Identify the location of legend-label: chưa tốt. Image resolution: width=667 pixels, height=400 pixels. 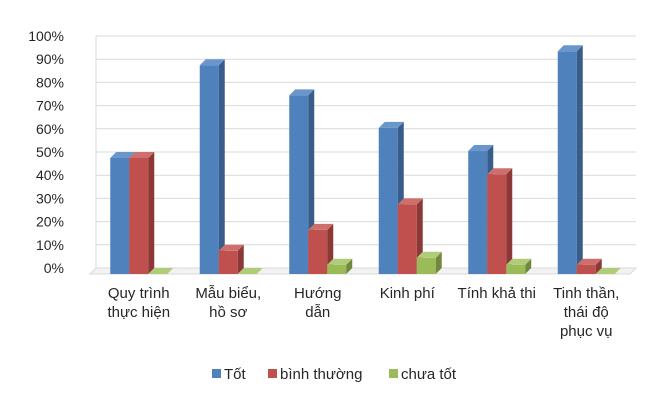
(429, 374).